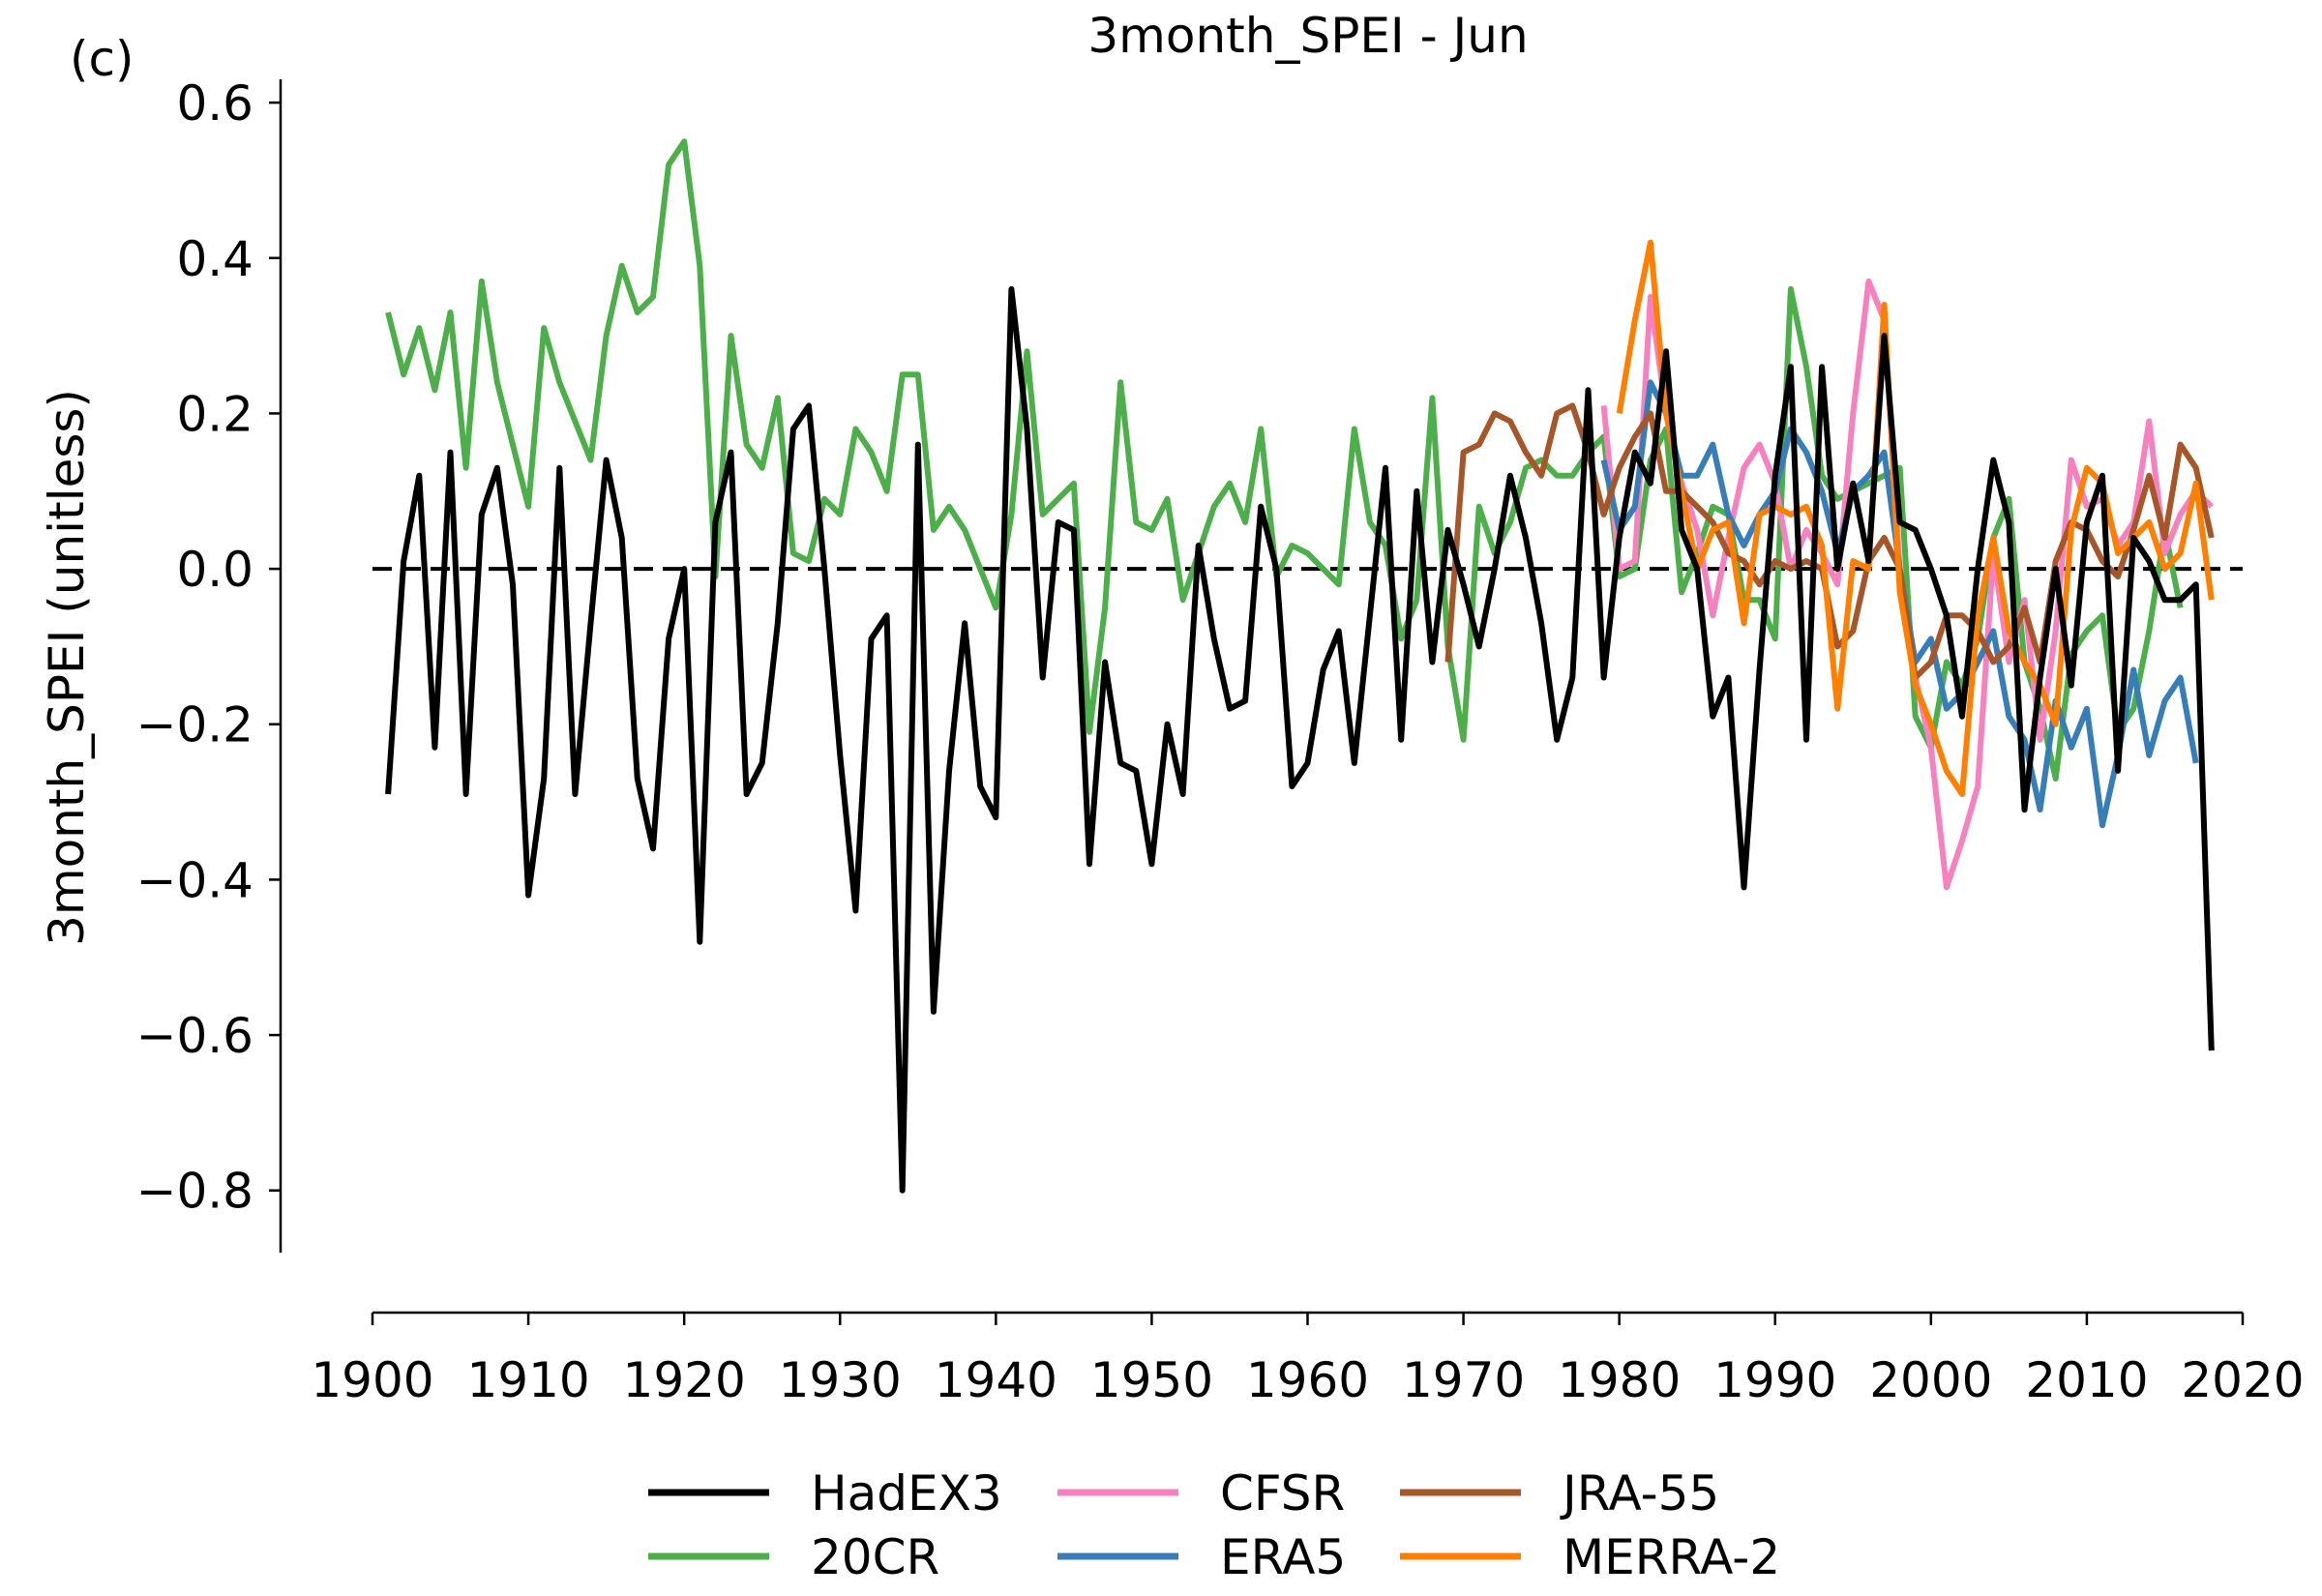 This screenshot has height=1596, width=2322. Describe the element at coordinates (684, 1380) in the screenshot. I see `x-tick-label: 1920` at that location.